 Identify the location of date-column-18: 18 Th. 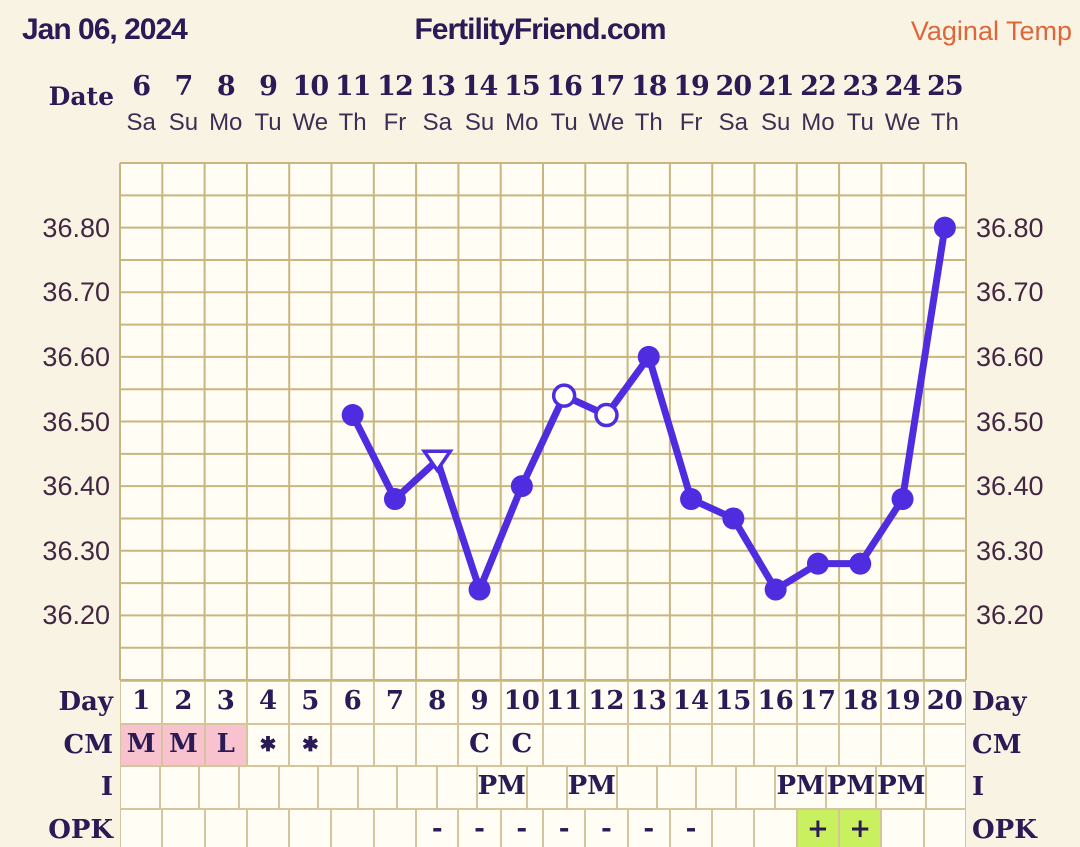
(649, 106).